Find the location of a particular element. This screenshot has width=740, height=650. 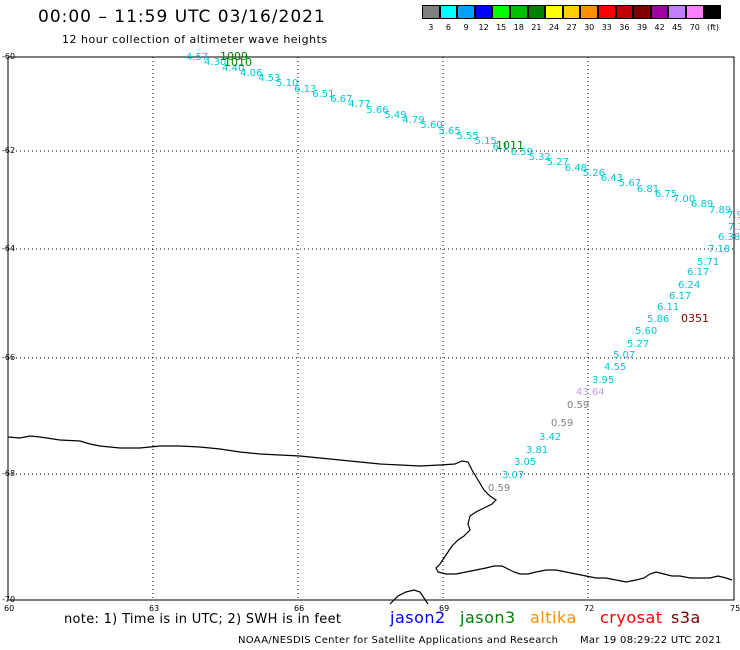

wave-height-value: 5.67 is located at coordinates (630, 184).